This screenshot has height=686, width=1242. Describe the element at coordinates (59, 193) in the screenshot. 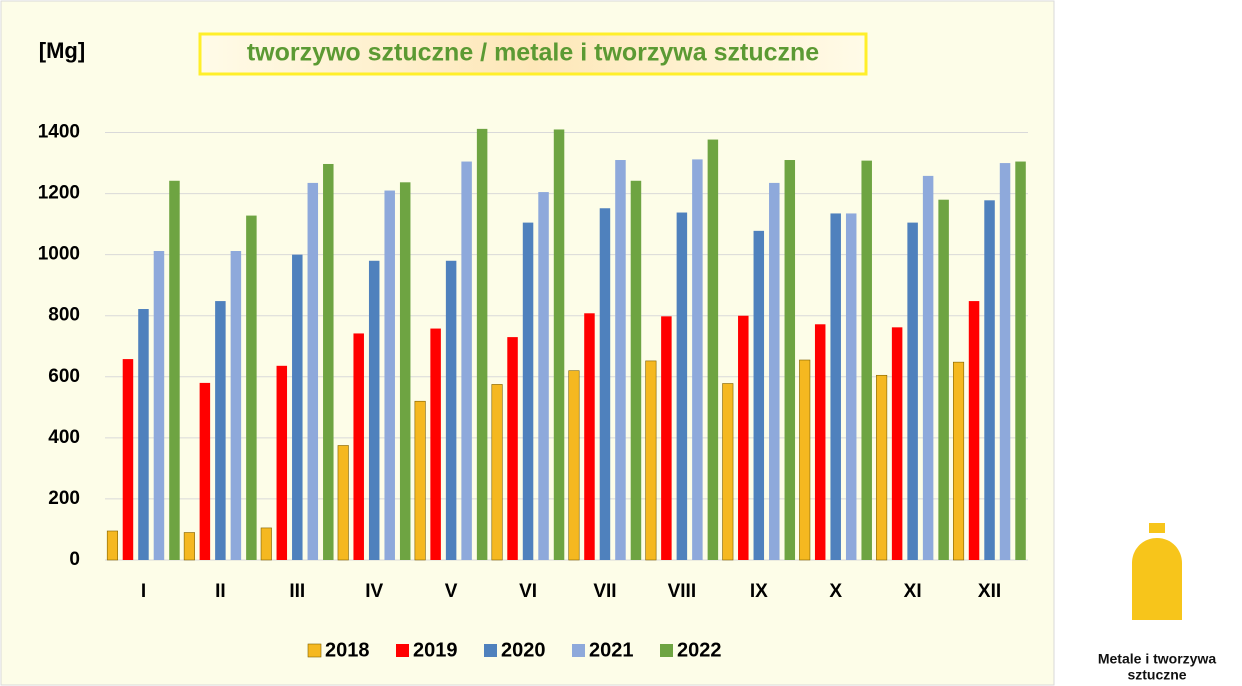

I see `y-tick-label: 1200` at that location.